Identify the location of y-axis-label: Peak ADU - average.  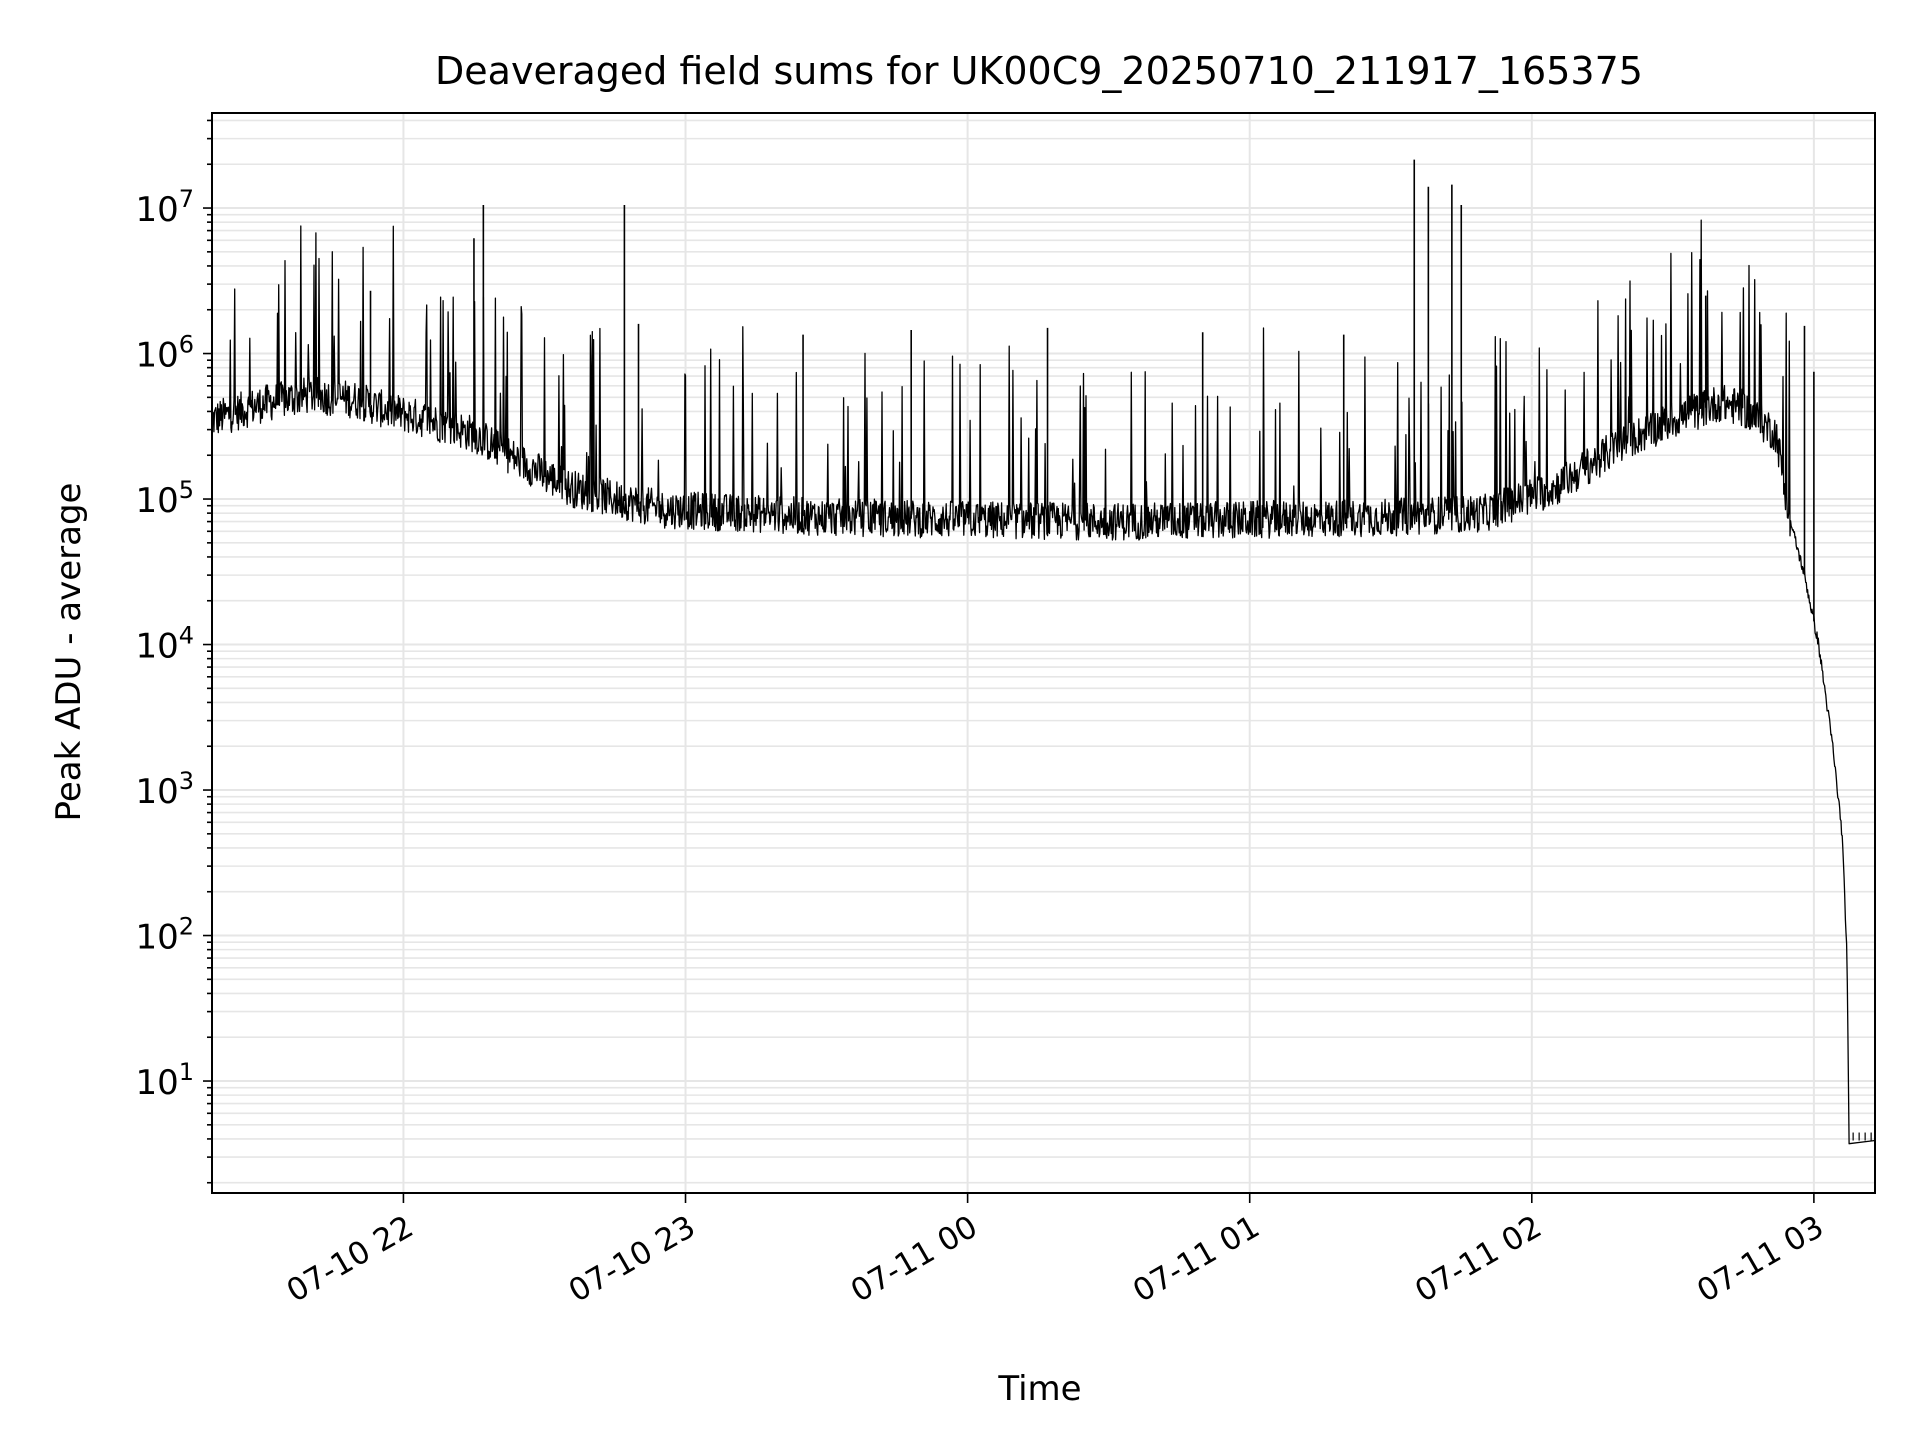
(69, 652).